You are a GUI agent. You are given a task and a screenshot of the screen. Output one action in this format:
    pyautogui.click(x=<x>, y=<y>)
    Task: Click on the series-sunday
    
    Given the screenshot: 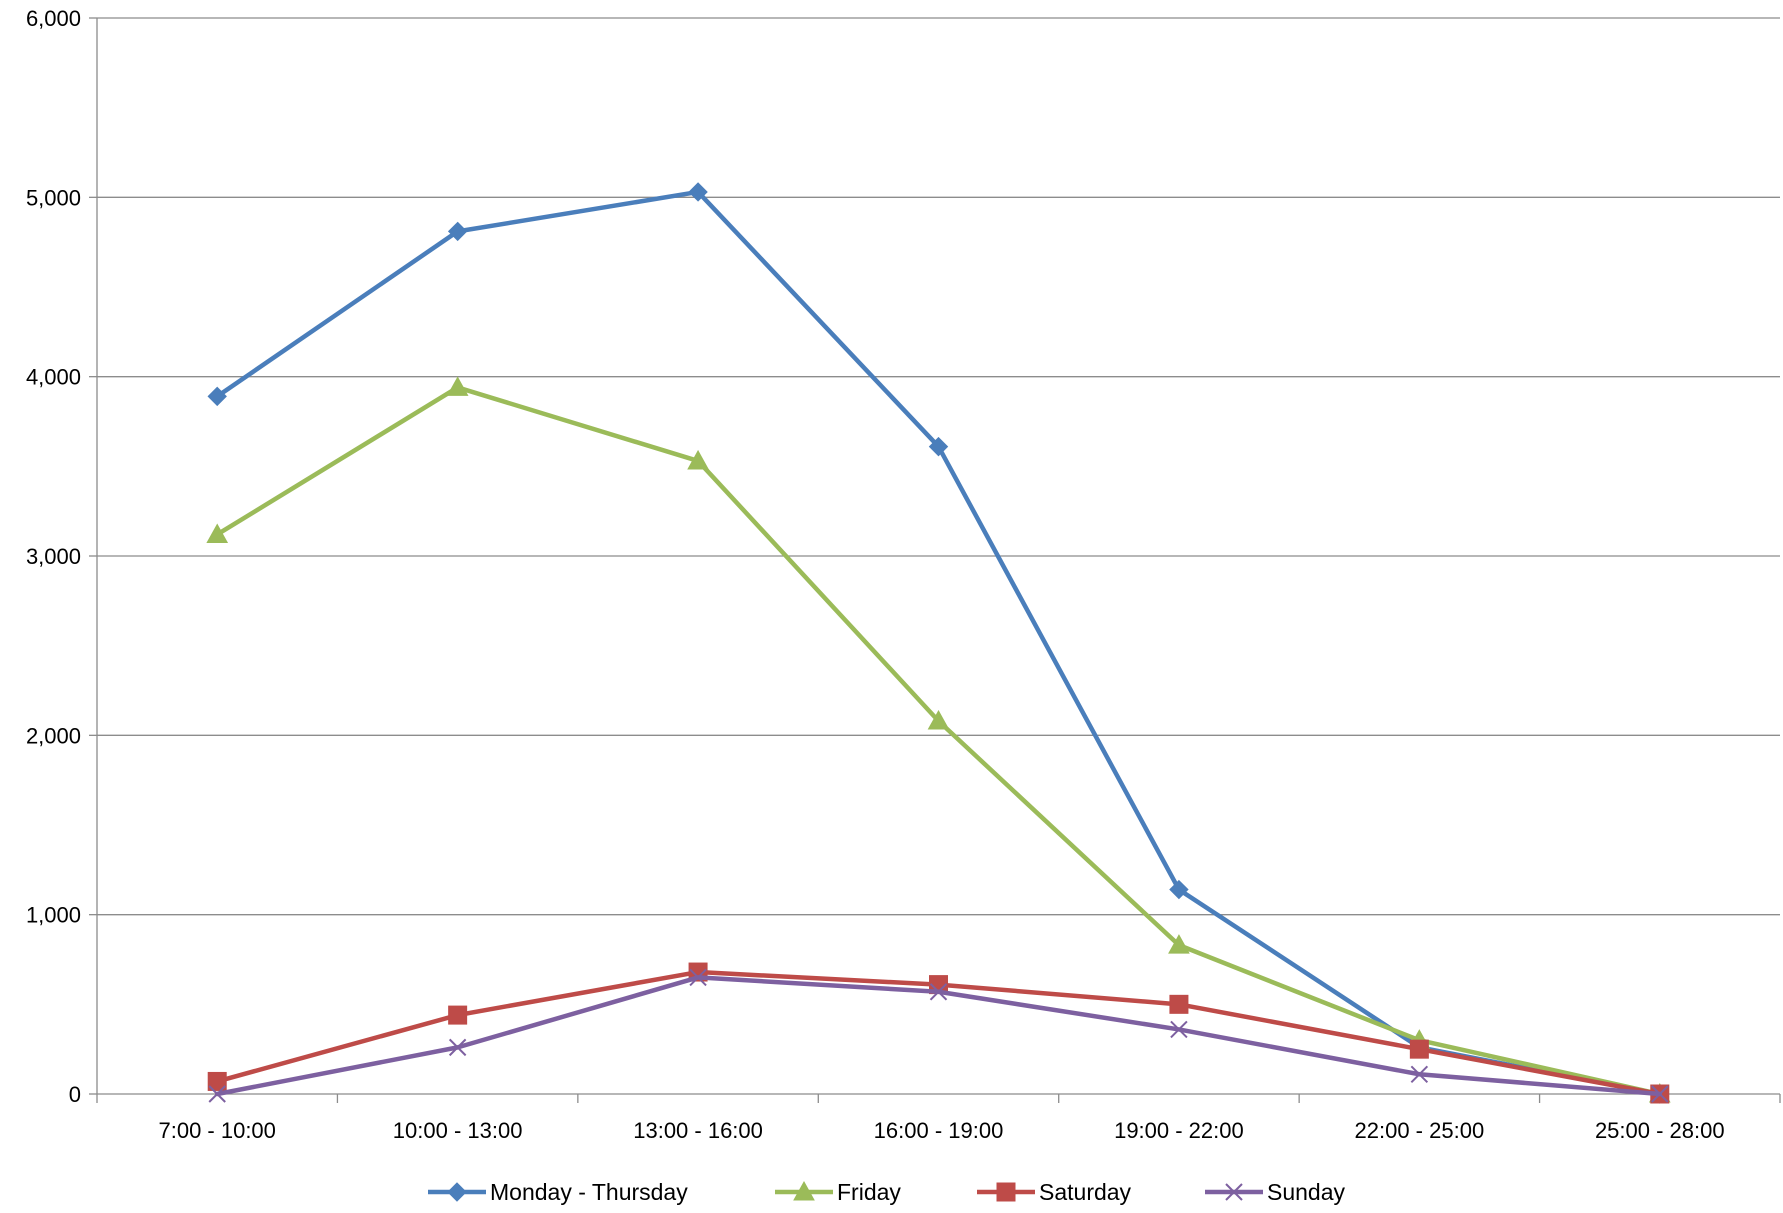 What is the action you would take?
    pyautogui.click(x=938, y=1035)
    